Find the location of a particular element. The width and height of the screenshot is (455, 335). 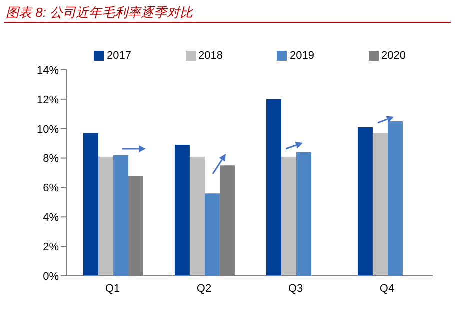

x-tick-label: Q4 is located at coordinates (387, 288).